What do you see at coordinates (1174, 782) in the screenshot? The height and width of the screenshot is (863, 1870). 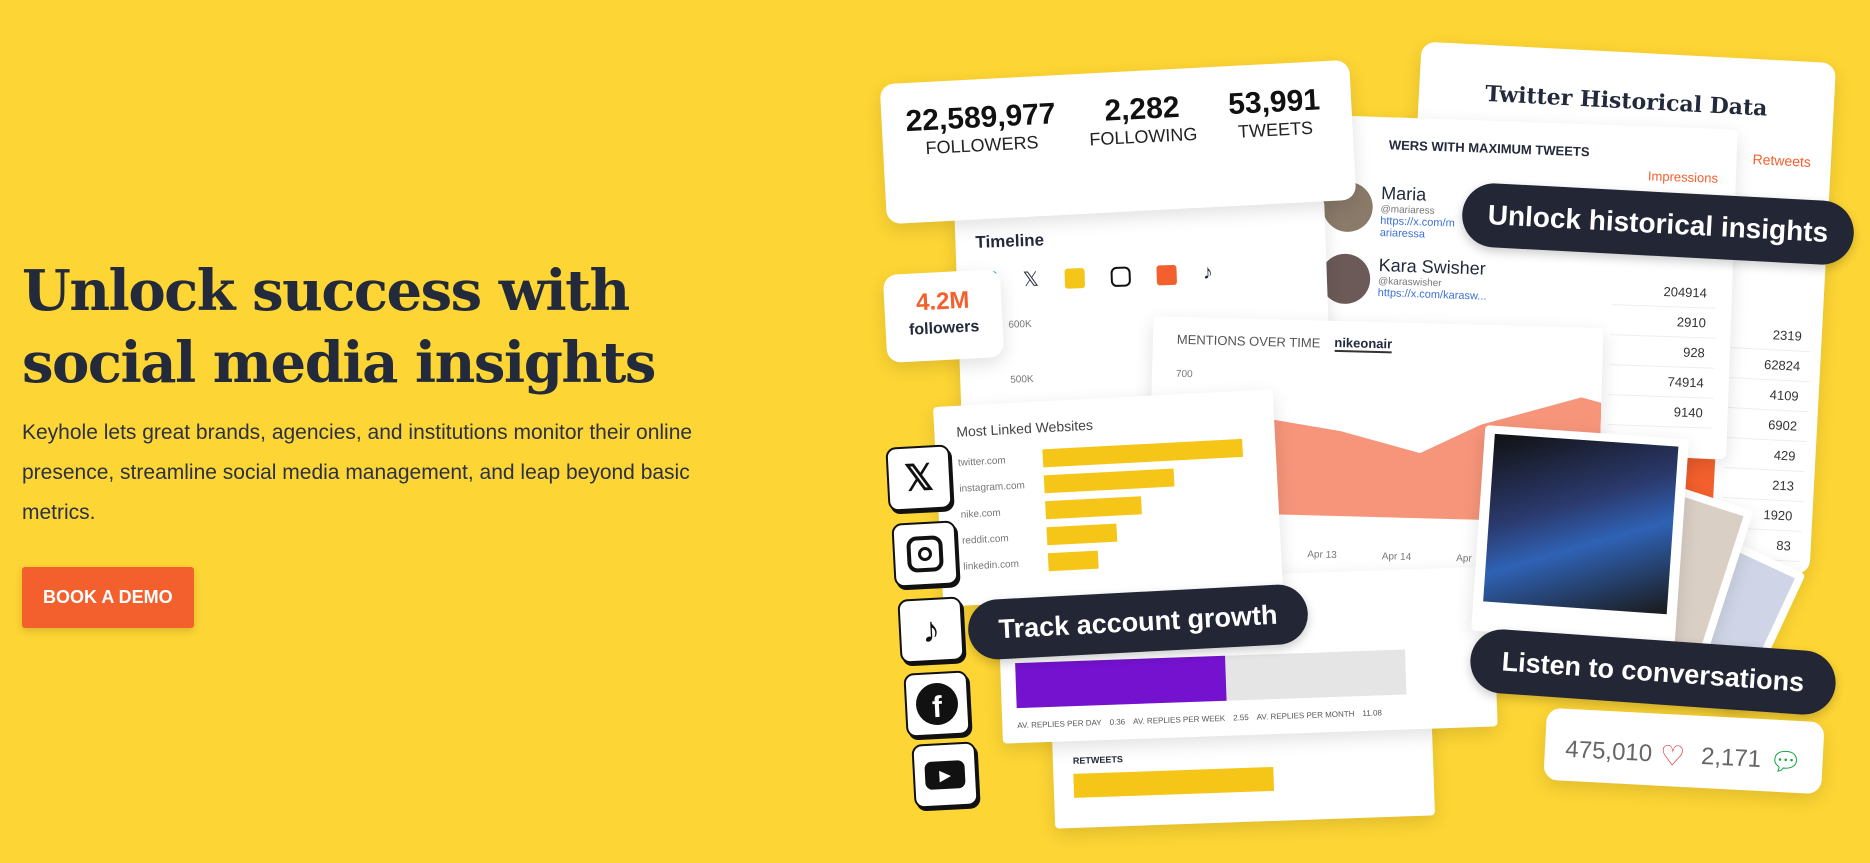 I see `retweets-bar` at bounding box center [1174, 782].